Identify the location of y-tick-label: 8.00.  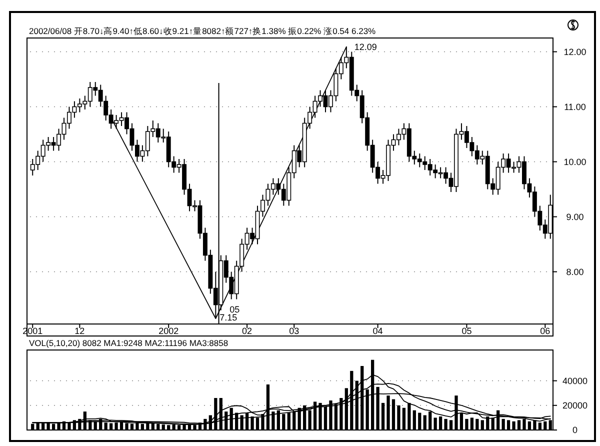
(575, 271).